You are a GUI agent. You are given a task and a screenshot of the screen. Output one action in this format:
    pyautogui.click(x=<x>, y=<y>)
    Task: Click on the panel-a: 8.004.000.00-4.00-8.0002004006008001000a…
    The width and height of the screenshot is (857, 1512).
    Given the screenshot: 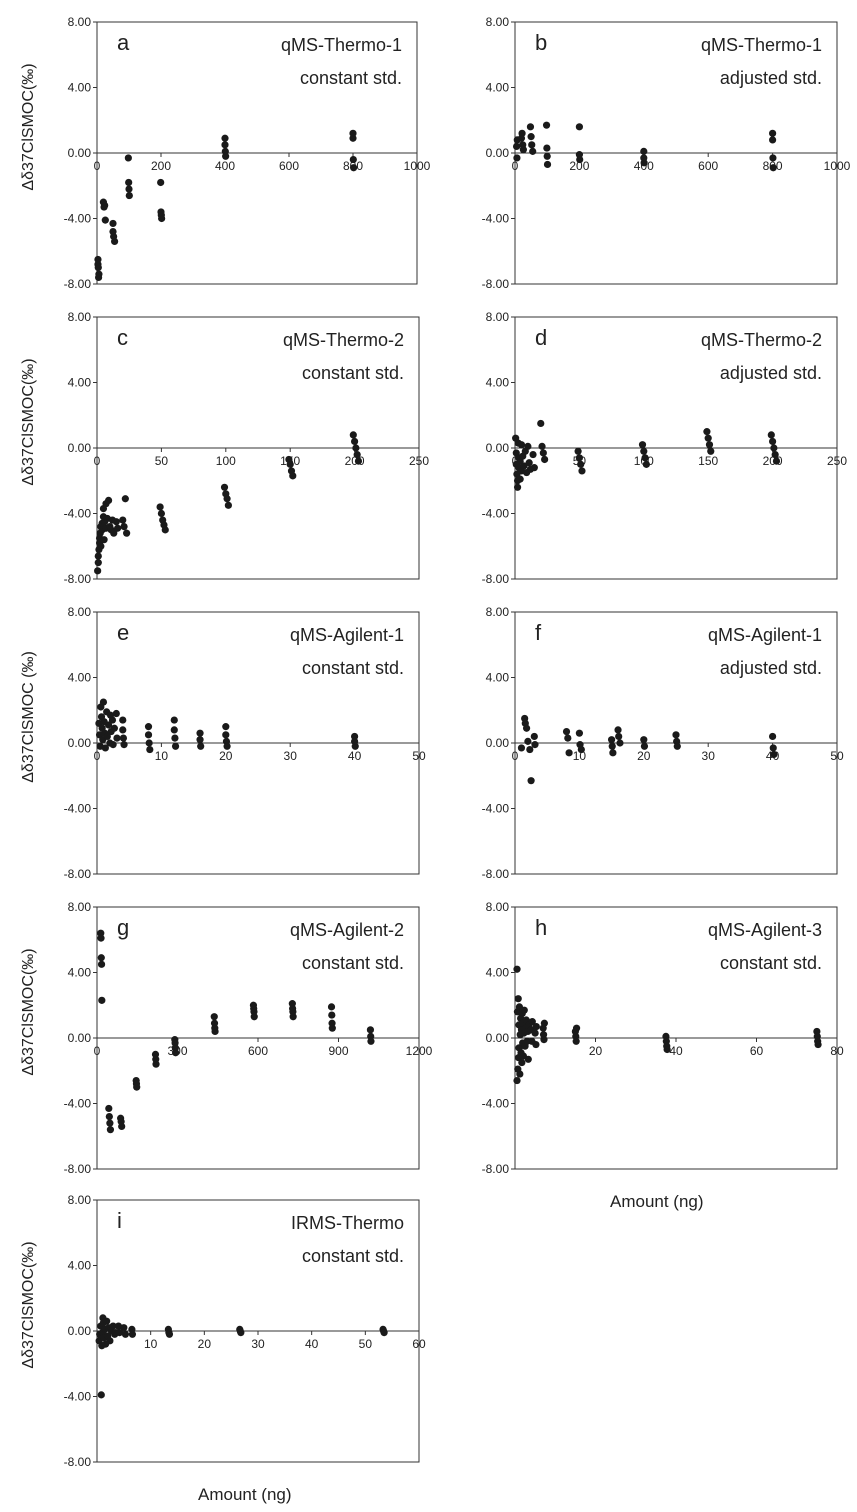 What is the action you would take?
    pyautogui.click(x=225, y=153)
    